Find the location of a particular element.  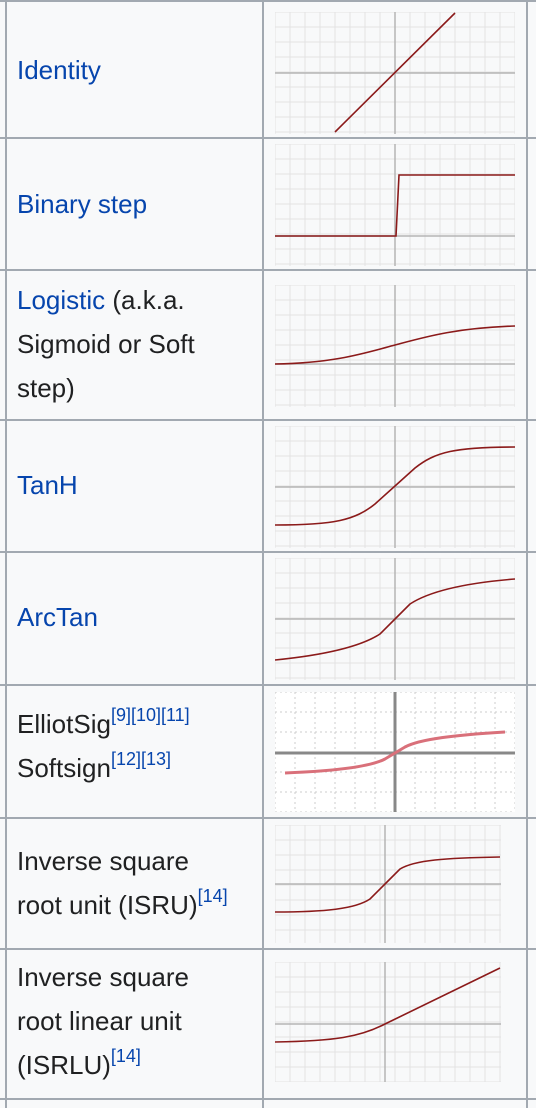

softsign-refs: [12][13] is located at coordinates (141, 759).